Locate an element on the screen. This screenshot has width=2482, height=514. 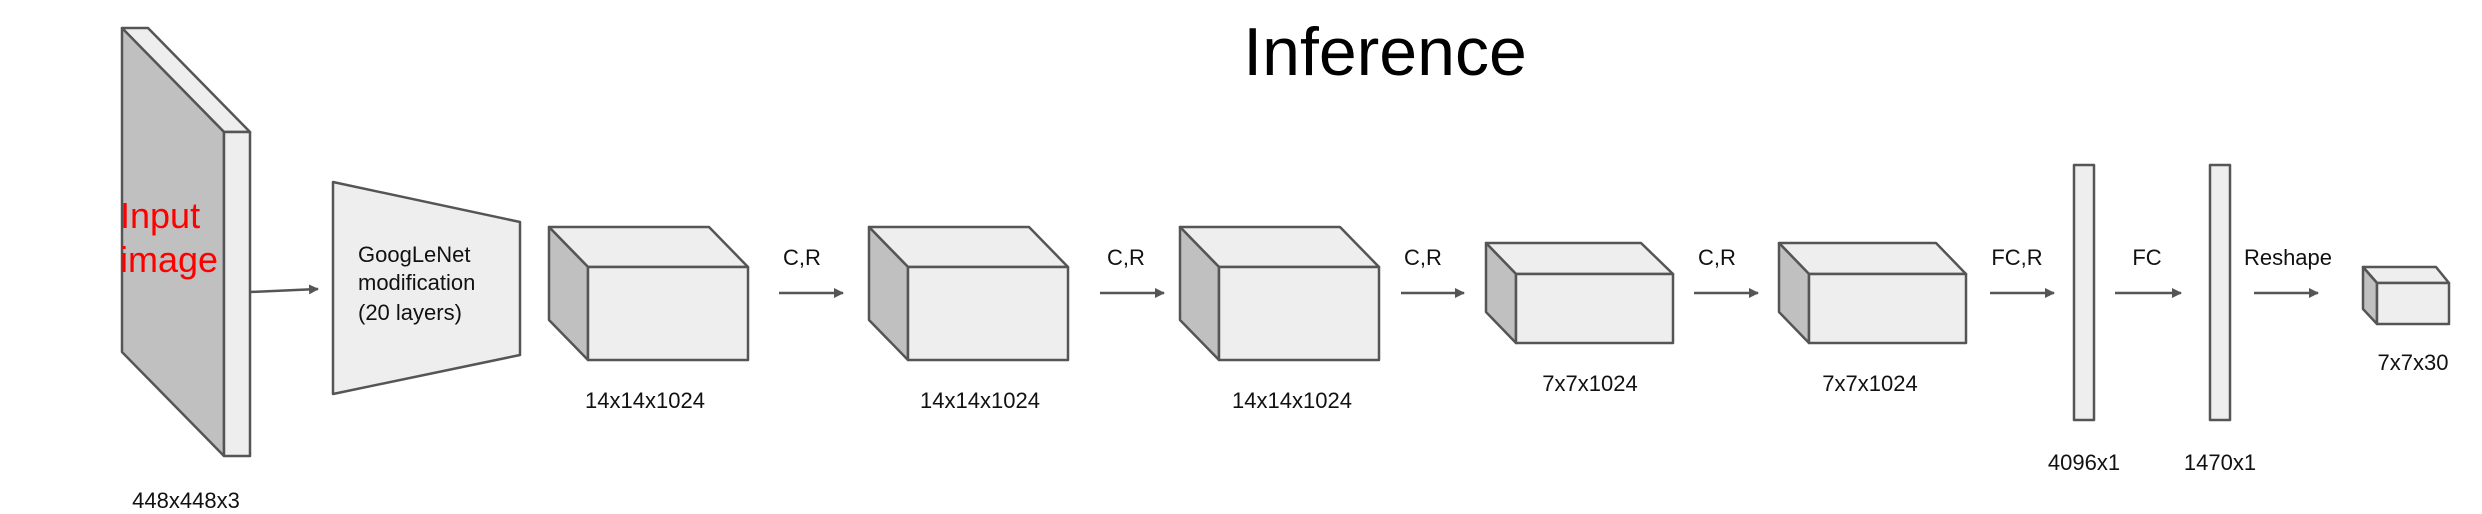
op-label-1: C,R is located at coordinates (802, 257).